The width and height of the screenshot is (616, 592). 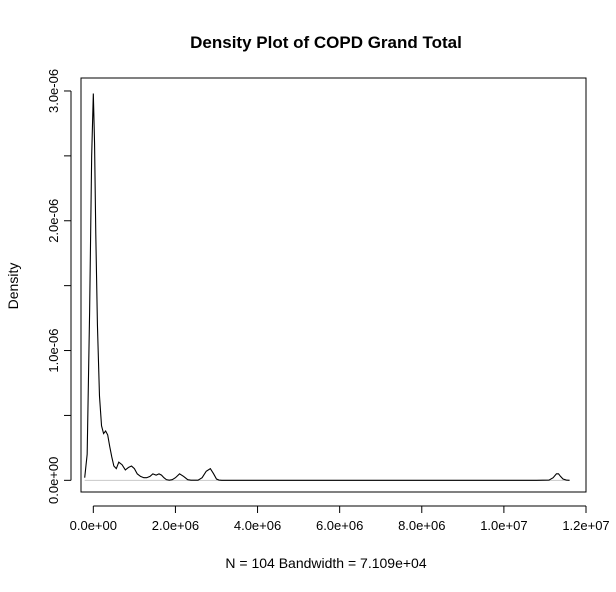 What do you see at coordinates (58, 286) in the screenshot?
I see `y-axis-ticks: 0.0e+00 1.0e-06 2.0e-06 3.0e-06` at bounding box center [58, 286].